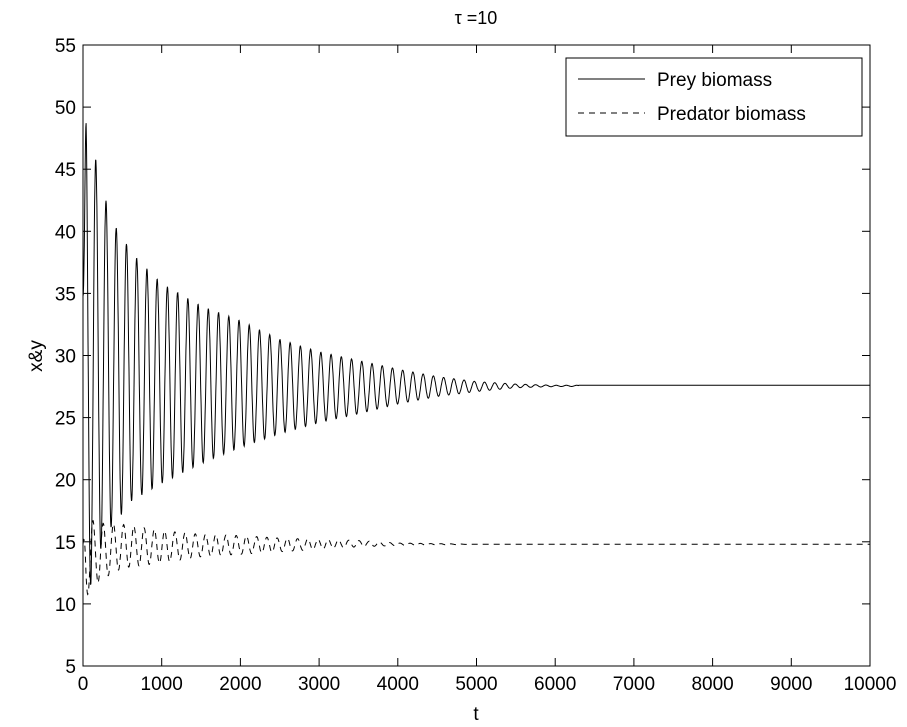 The width and height of the screenshot is (907, 727). Describe the element at coordinates (65, 46) in the screenshot. I see `y-tick-label: 55` at that location.